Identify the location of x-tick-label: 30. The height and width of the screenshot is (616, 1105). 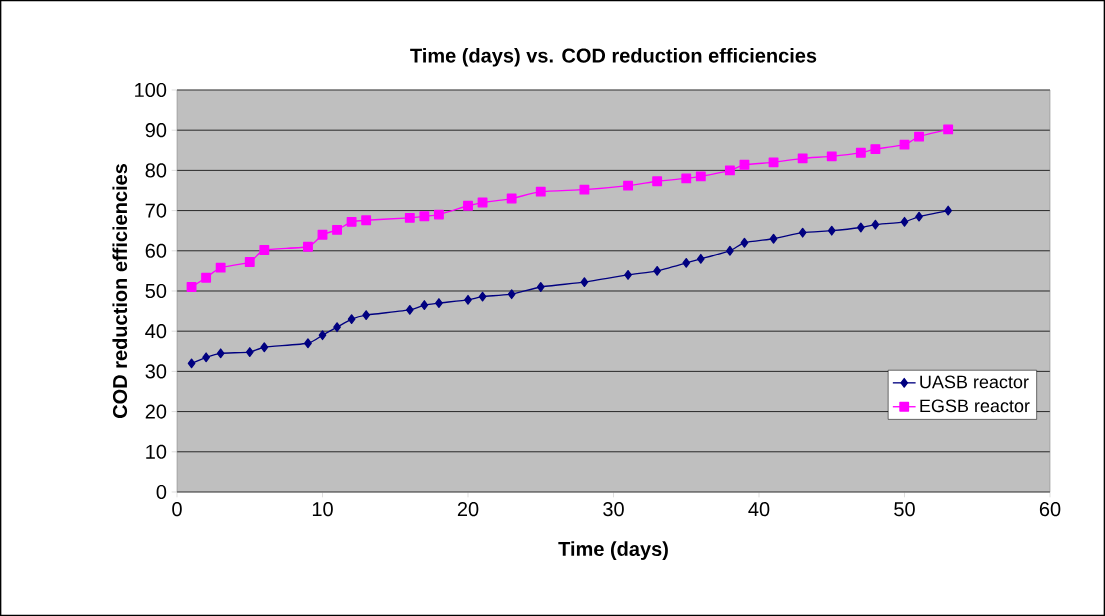
(613, 509).